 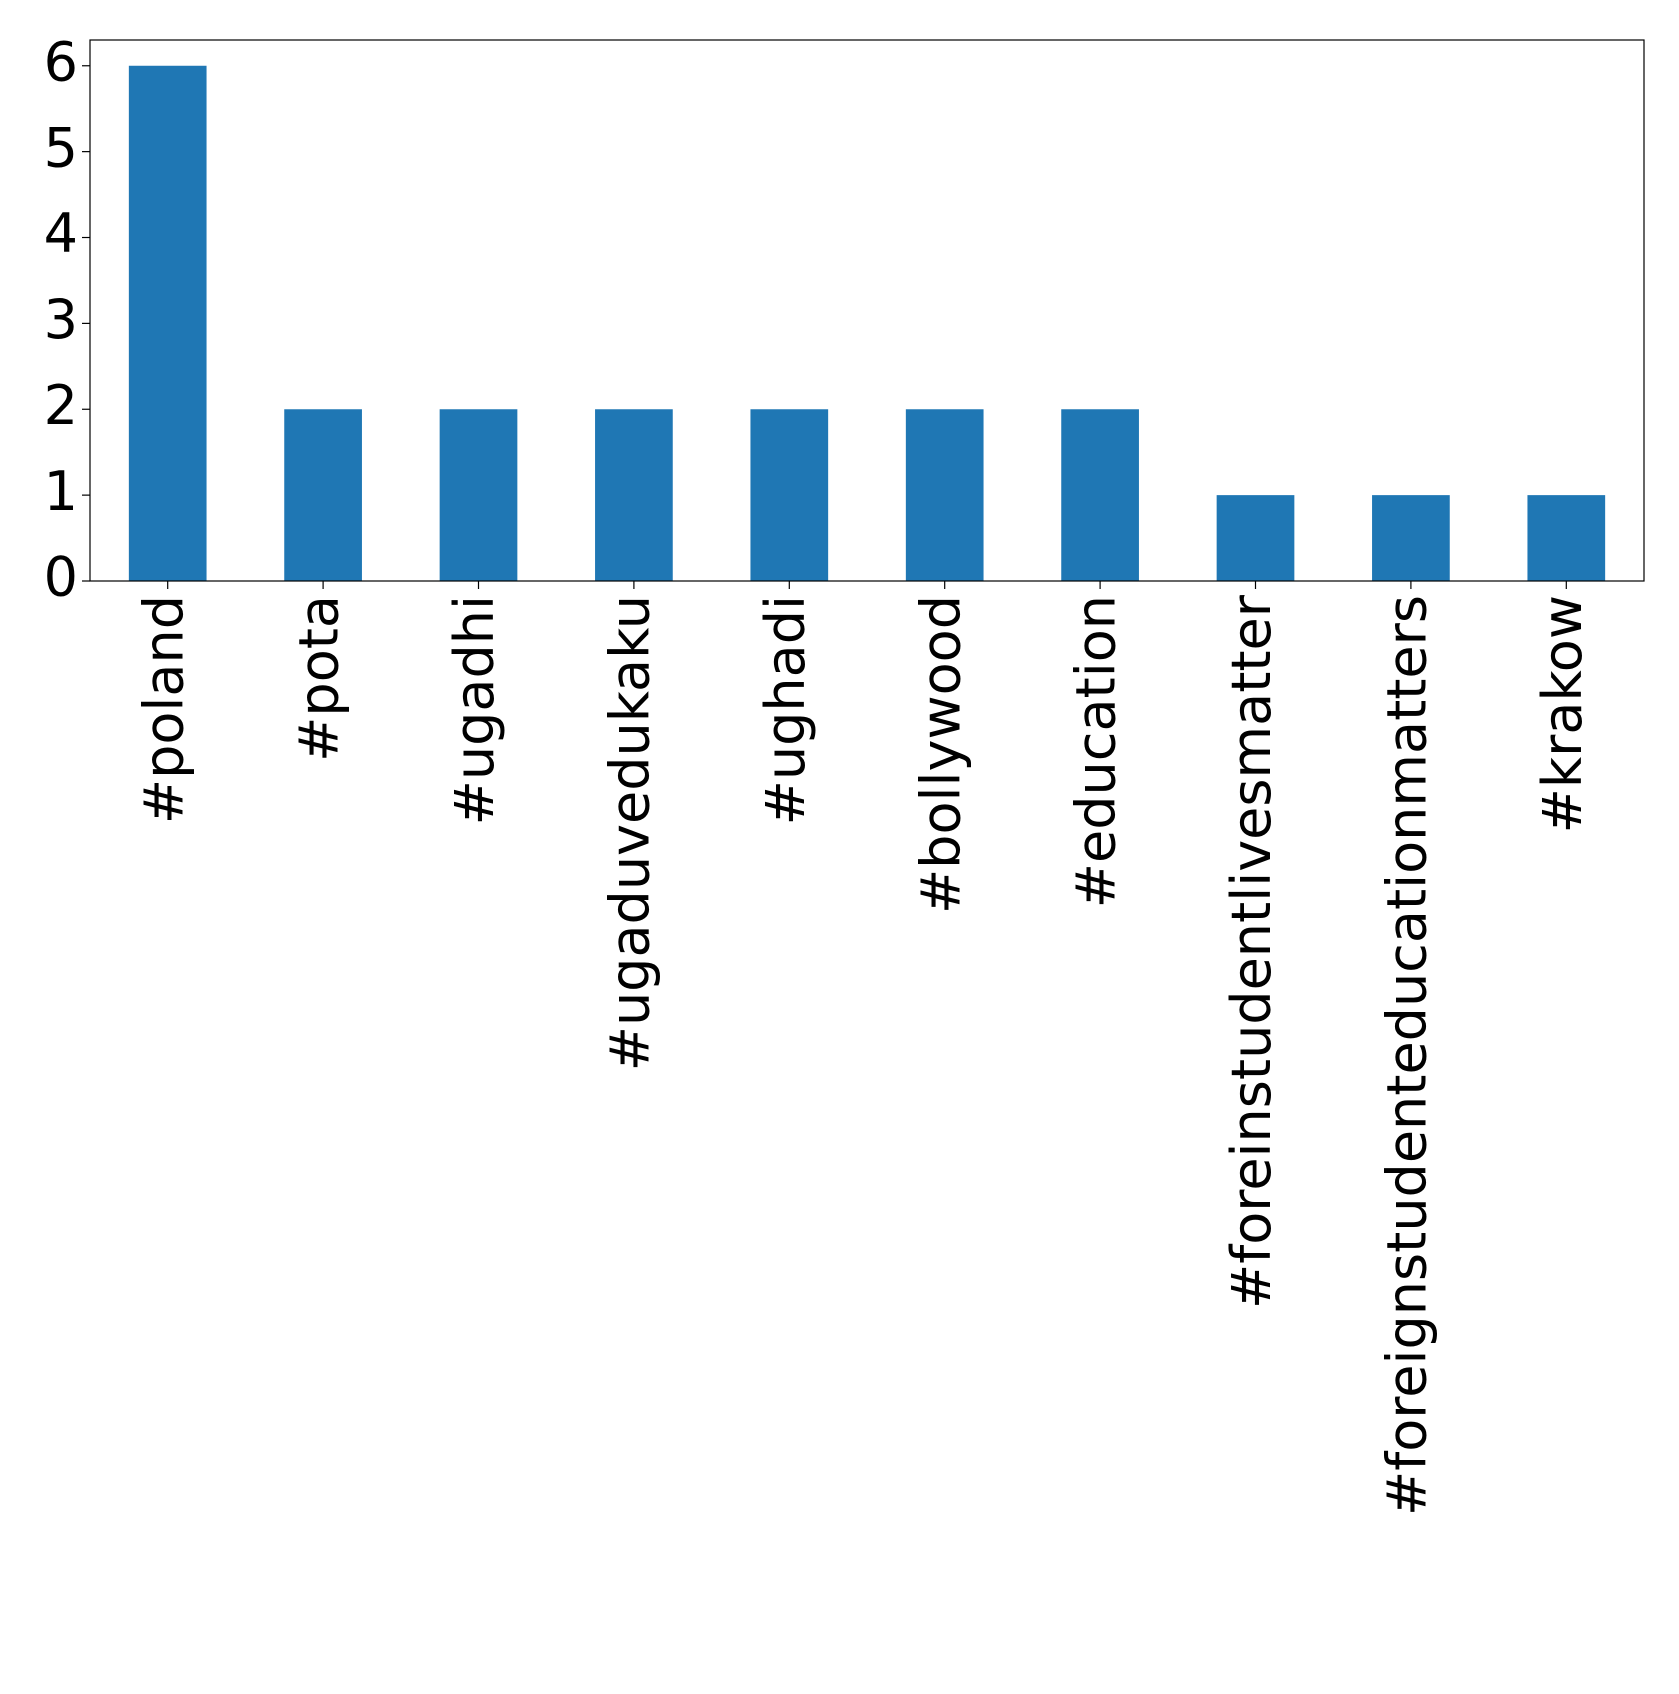 What do you see at coordinates (785, 710) in the screenshot?
I see `x-tick-label: #ughadi` at bounding box center [785, 710].